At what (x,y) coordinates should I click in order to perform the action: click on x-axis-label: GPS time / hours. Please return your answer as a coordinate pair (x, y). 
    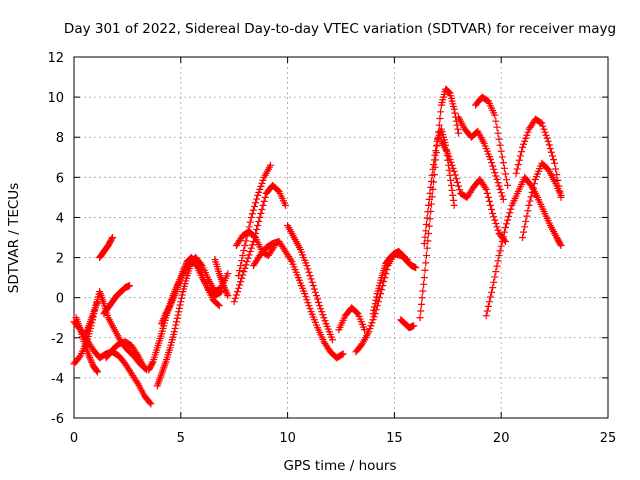
    Looking at the image, I should click on (339, 466).